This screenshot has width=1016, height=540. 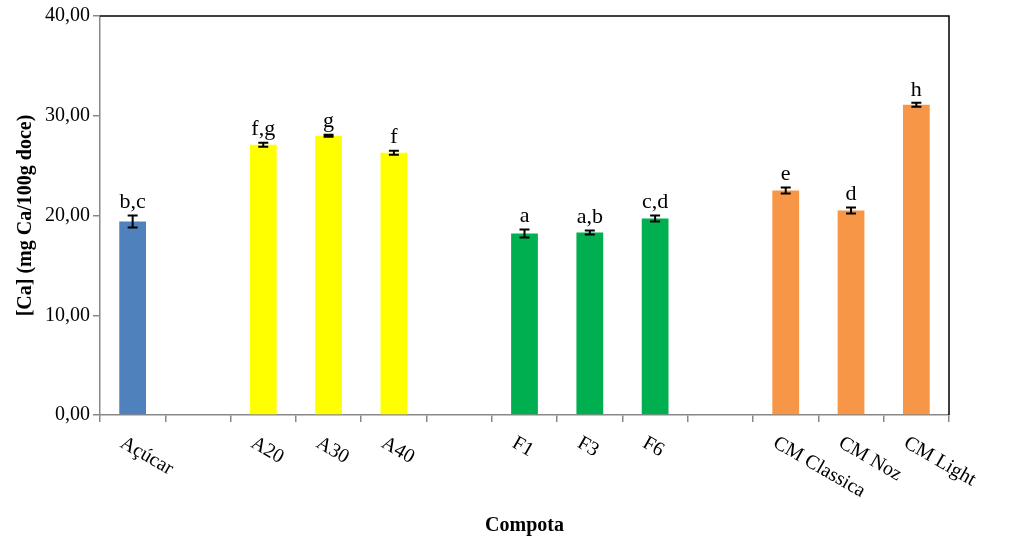 I want to click on y-tick-label: 30,00, so click(x=67, y=114).